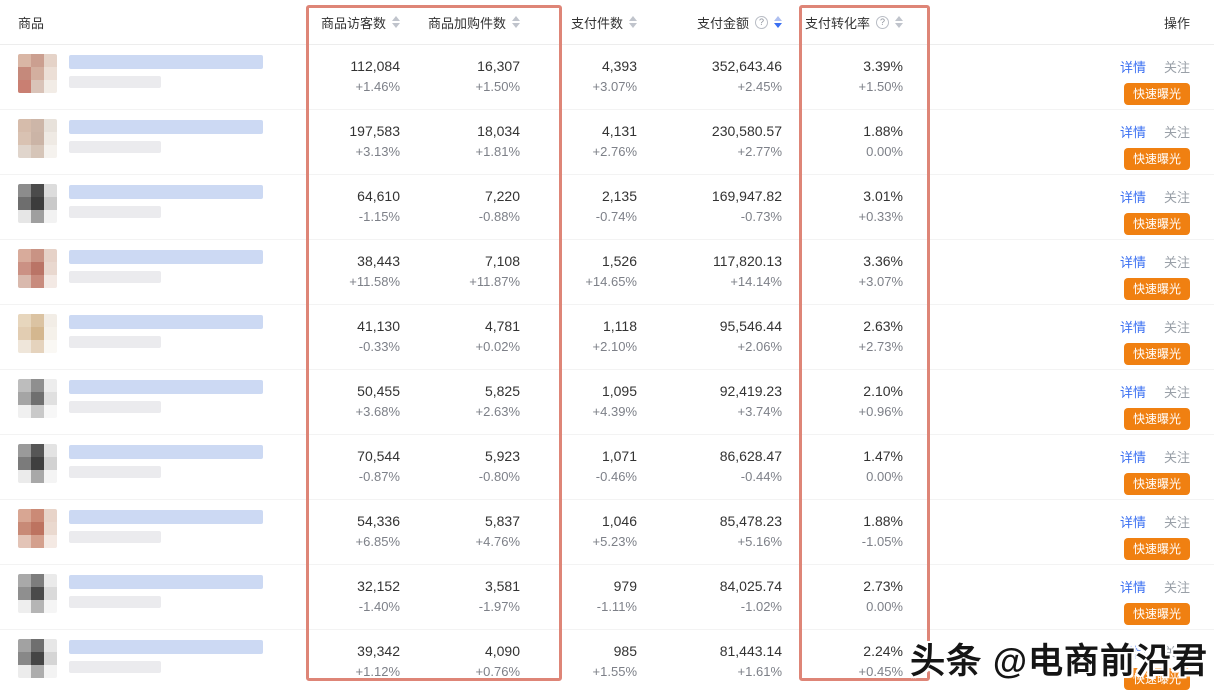  Describe the element at coordinates (852, 402) in the screenshot. I see `conversion-cell: 2.10% +0.96%` at that location.